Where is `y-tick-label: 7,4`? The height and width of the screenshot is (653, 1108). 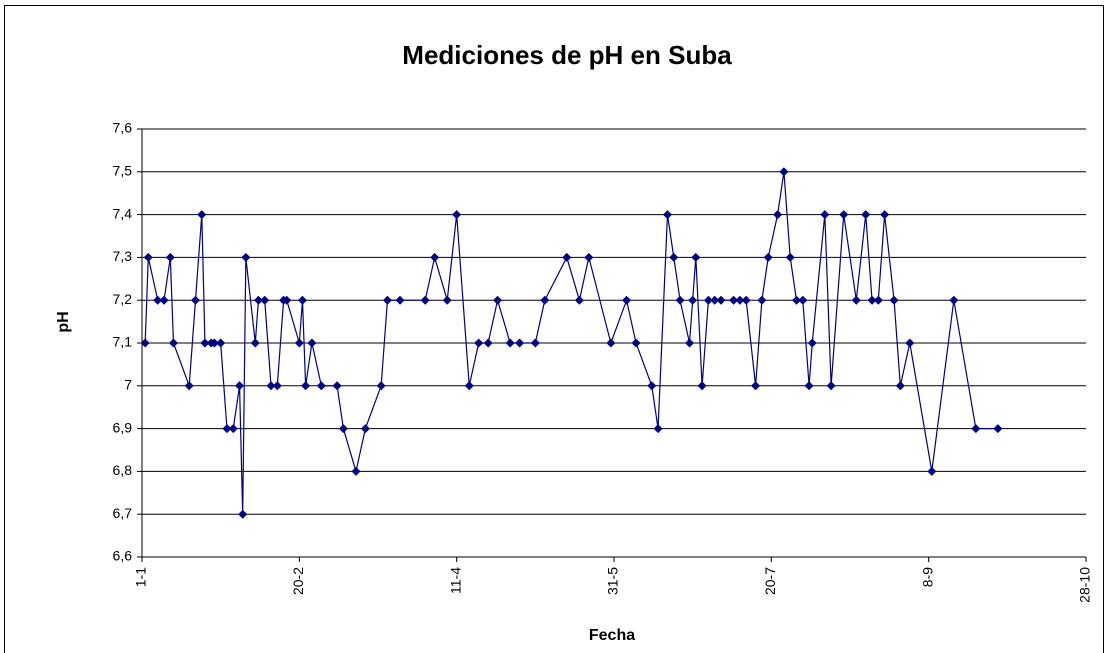 y-tick-label: 7,4 is located at coordinates (123, 213).